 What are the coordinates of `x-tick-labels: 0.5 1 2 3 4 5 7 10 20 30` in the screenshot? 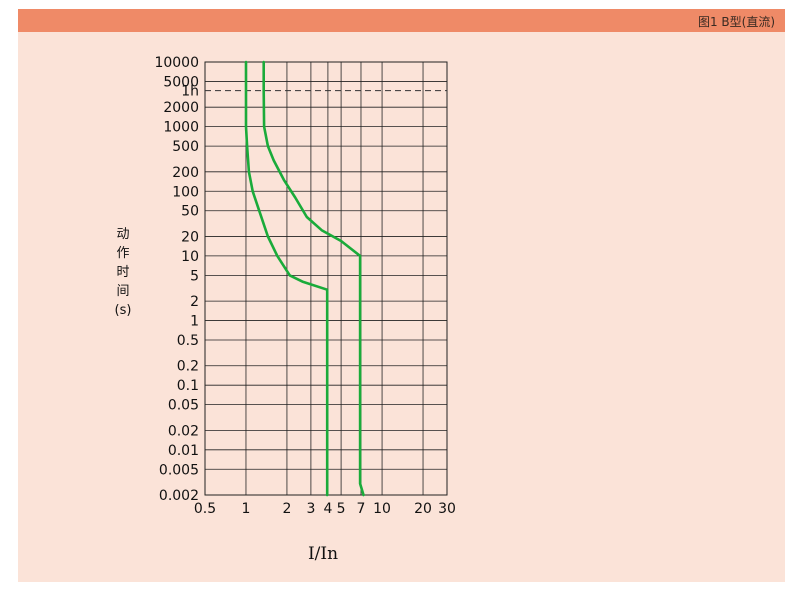 It's located at (325, 509).